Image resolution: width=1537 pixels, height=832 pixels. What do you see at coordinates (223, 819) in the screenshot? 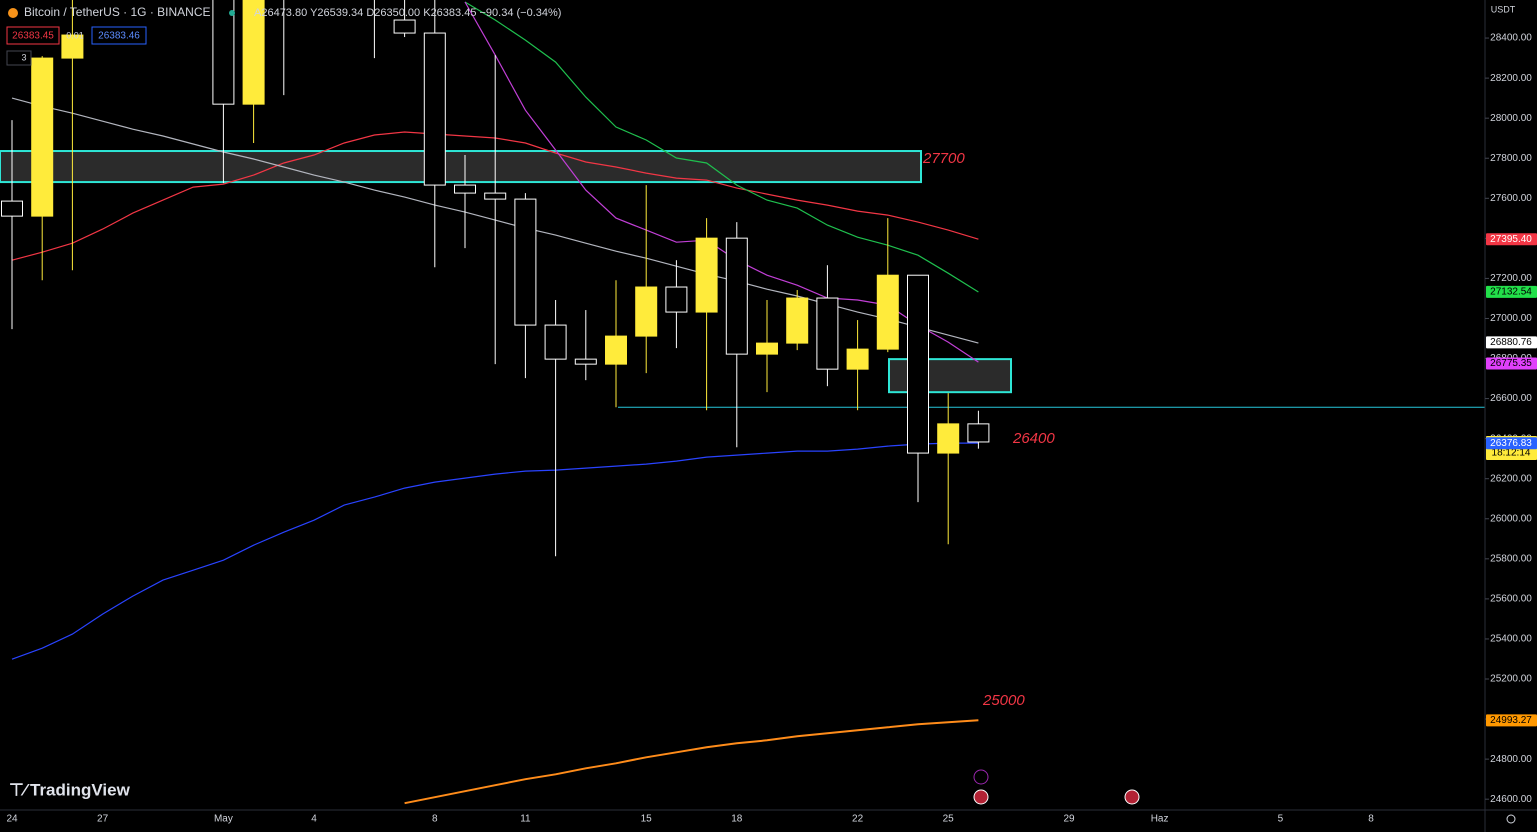
I see `x-tick-label: May` at bounding box center [223, 819].